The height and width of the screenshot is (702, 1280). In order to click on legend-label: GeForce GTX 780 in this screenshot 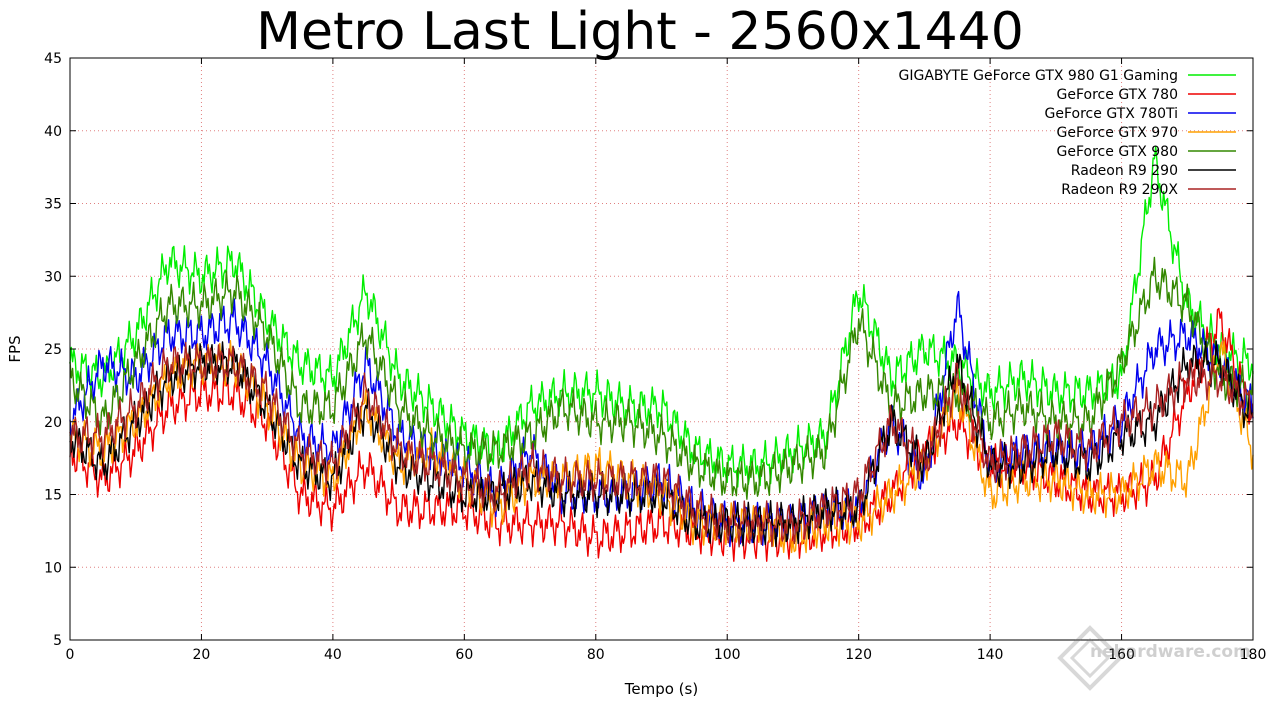, I will do `click(1117, 95)`.